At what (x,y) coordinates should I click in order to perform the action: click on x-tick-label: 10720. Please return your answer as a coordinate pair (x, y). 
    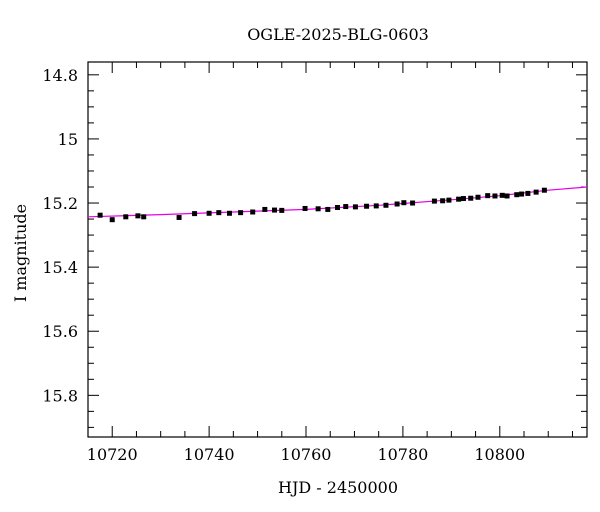
    Looking at the image, I should click on (112, 454).